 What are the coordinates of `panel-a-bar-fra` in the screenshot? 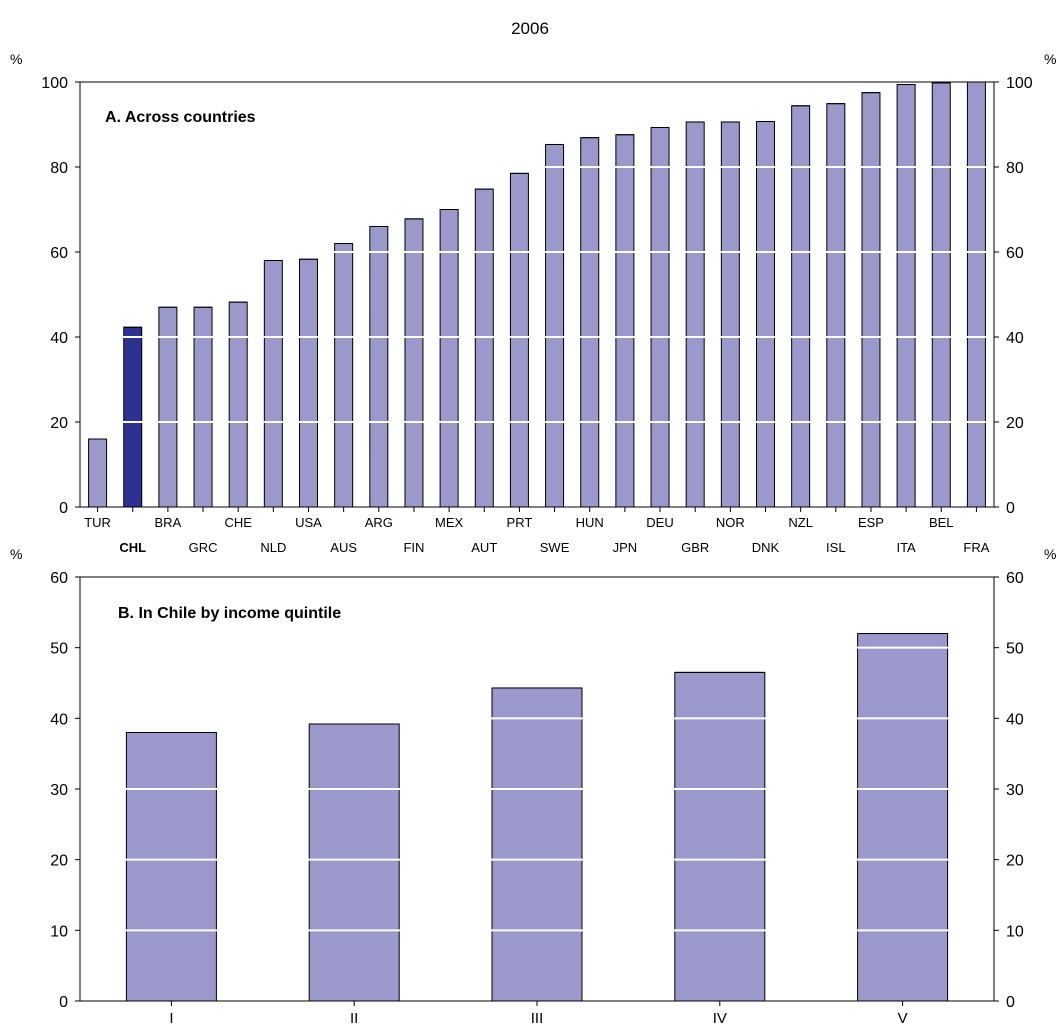 It's located at (976, 294).